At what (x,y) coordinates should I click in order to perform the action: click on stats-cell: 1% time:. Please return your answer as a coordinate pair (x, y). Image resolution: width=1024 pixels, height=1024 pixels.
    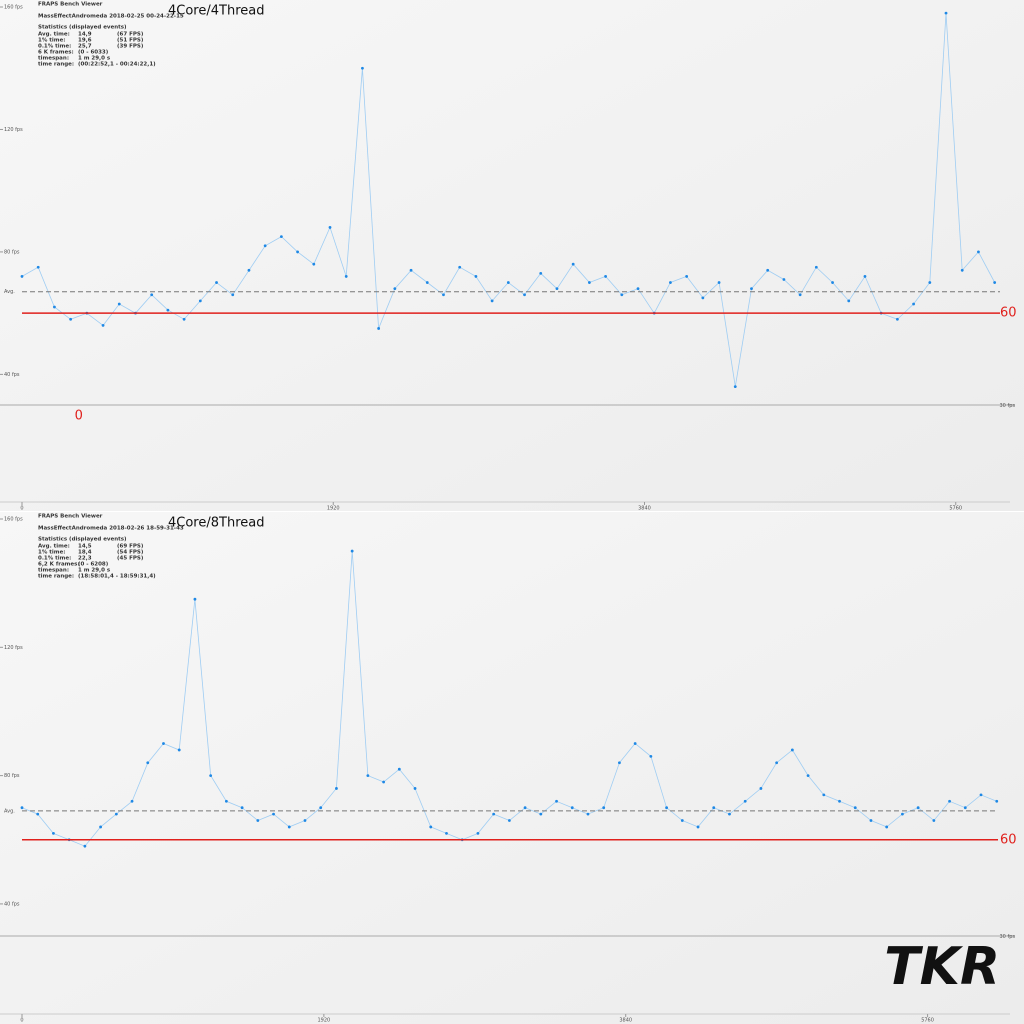
    Looking at the image, I should click on (51, 41).